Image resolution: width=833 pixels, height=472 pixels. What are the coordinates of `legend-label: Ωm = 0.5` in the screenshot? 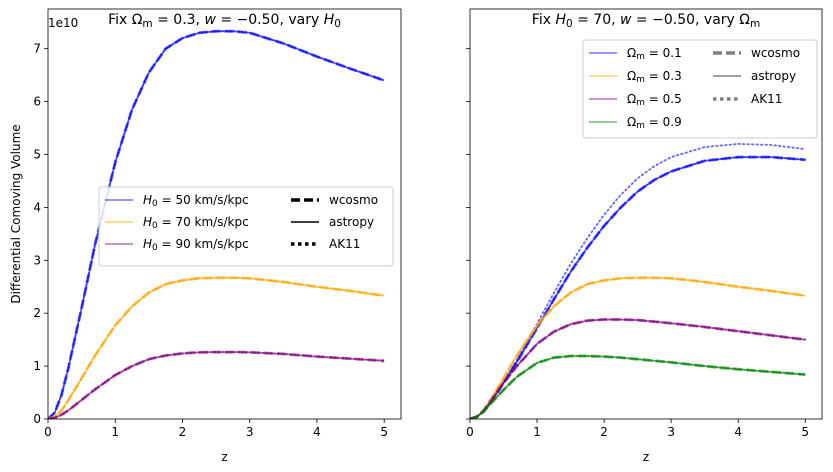 It's located at (654, 100).